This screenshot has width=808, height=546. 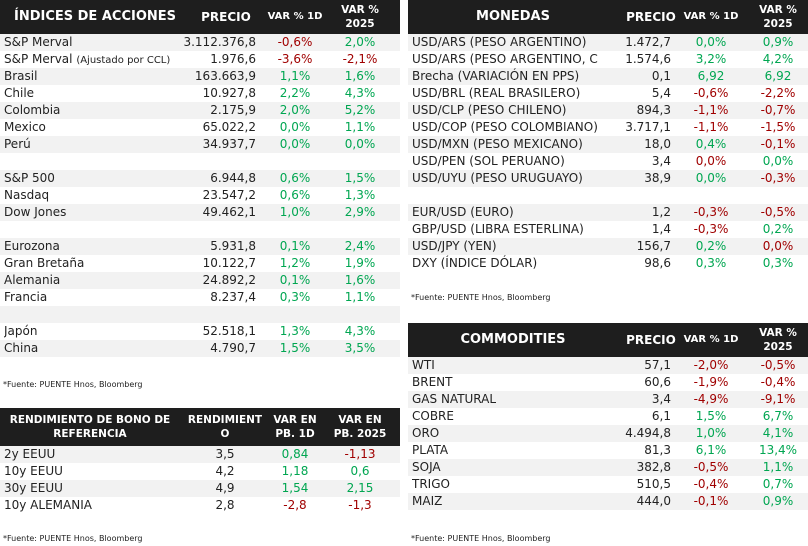 I want to click on cell-name: S&P Merval (Ajustado por CCL), so click(x=99, y=60).